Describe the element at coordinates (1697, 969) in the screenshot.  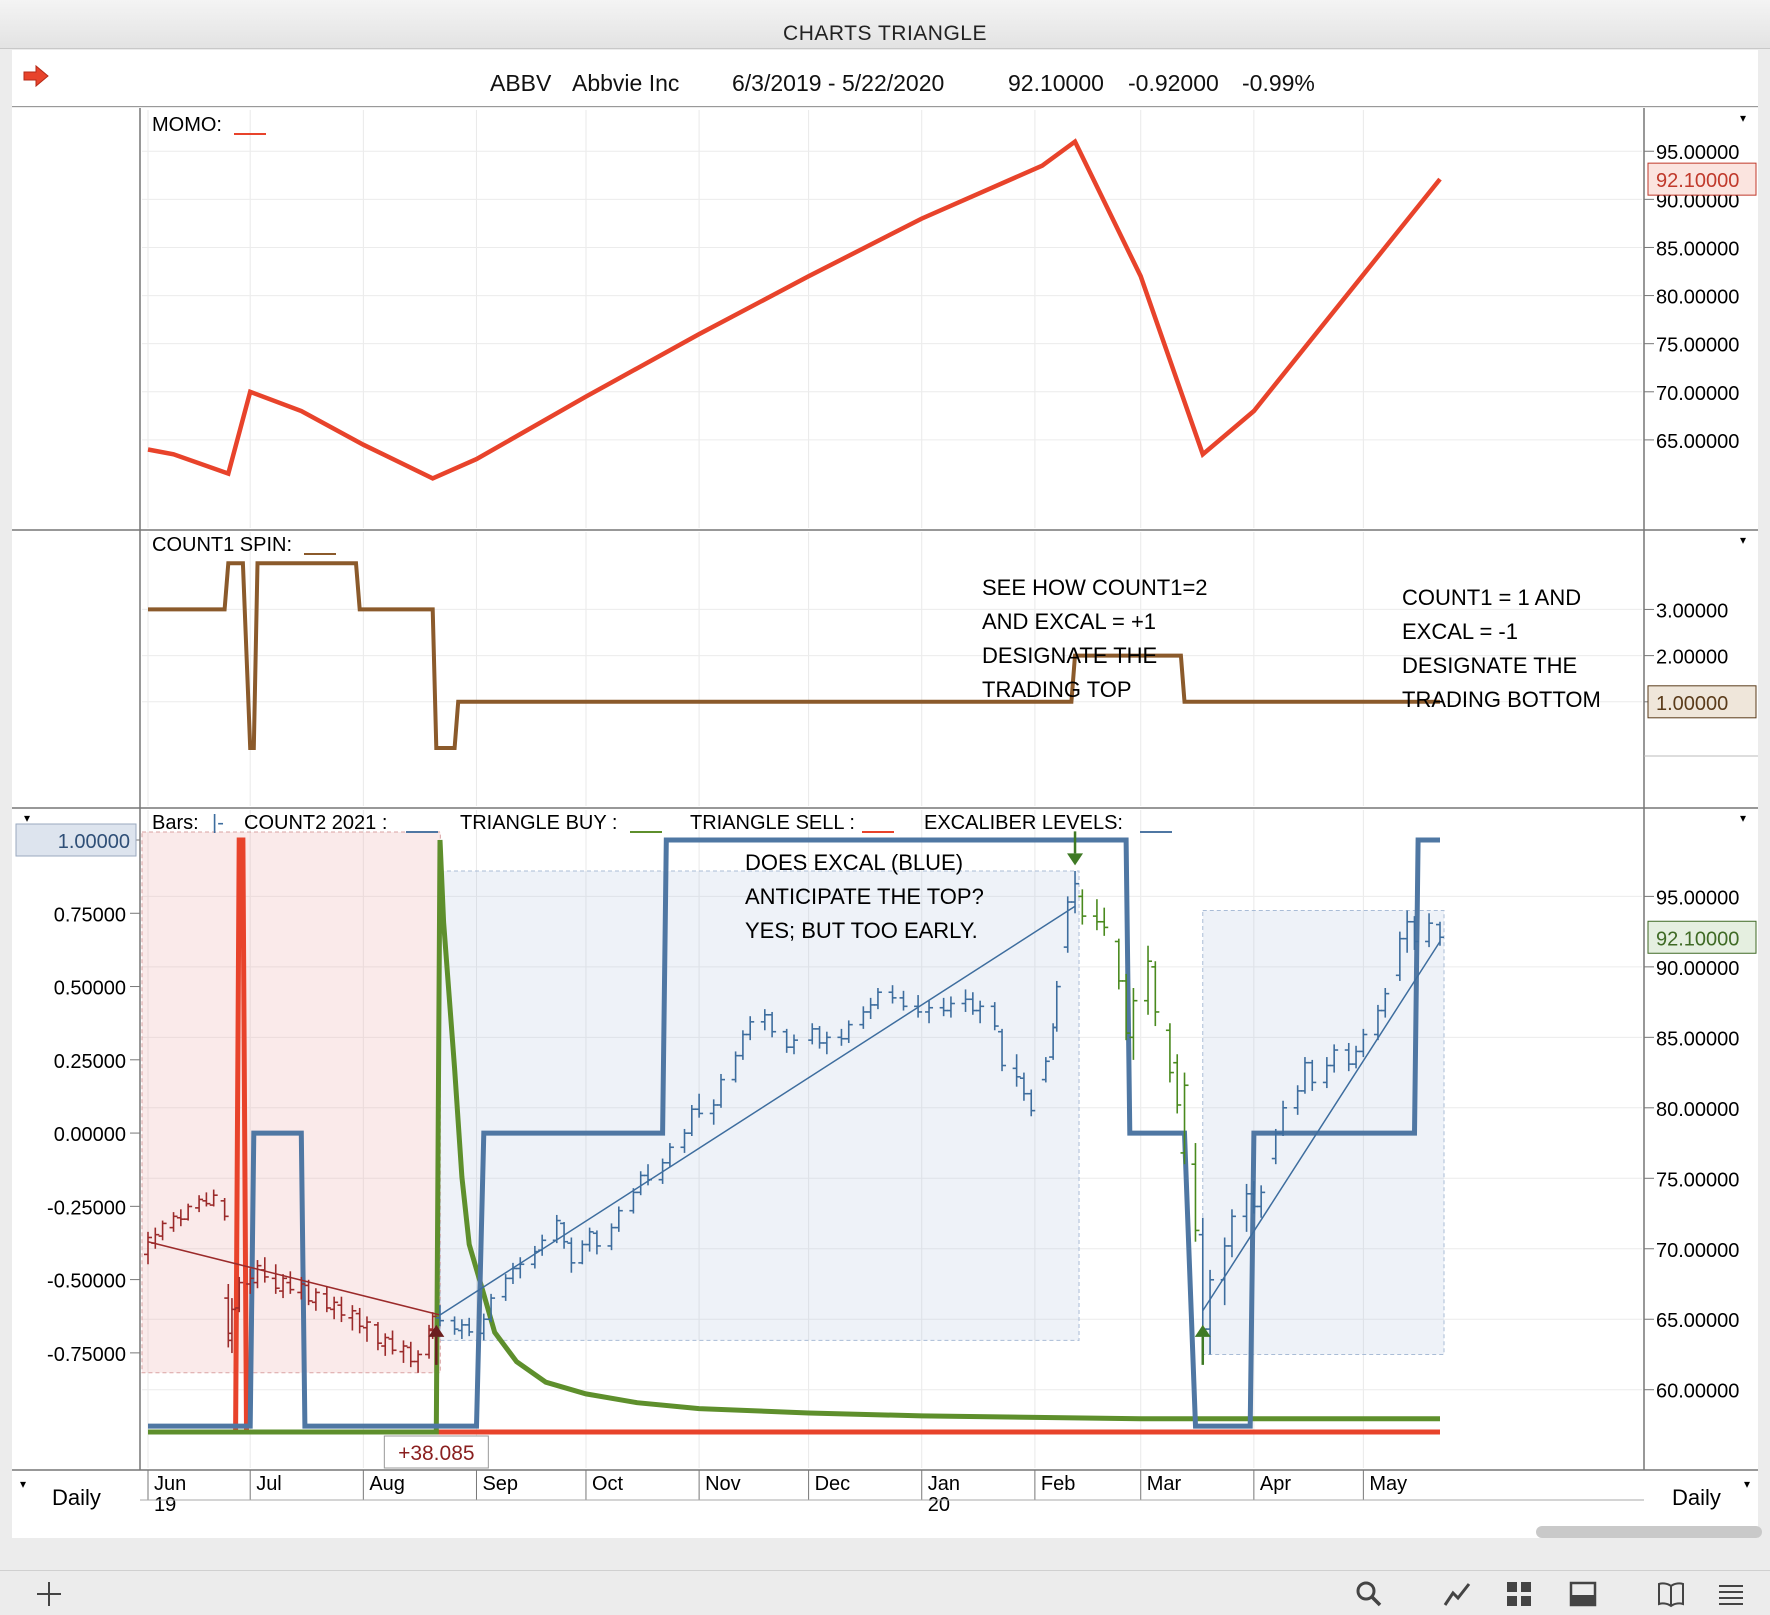
I see `price-y-tick-label: 90.00000` at that location.